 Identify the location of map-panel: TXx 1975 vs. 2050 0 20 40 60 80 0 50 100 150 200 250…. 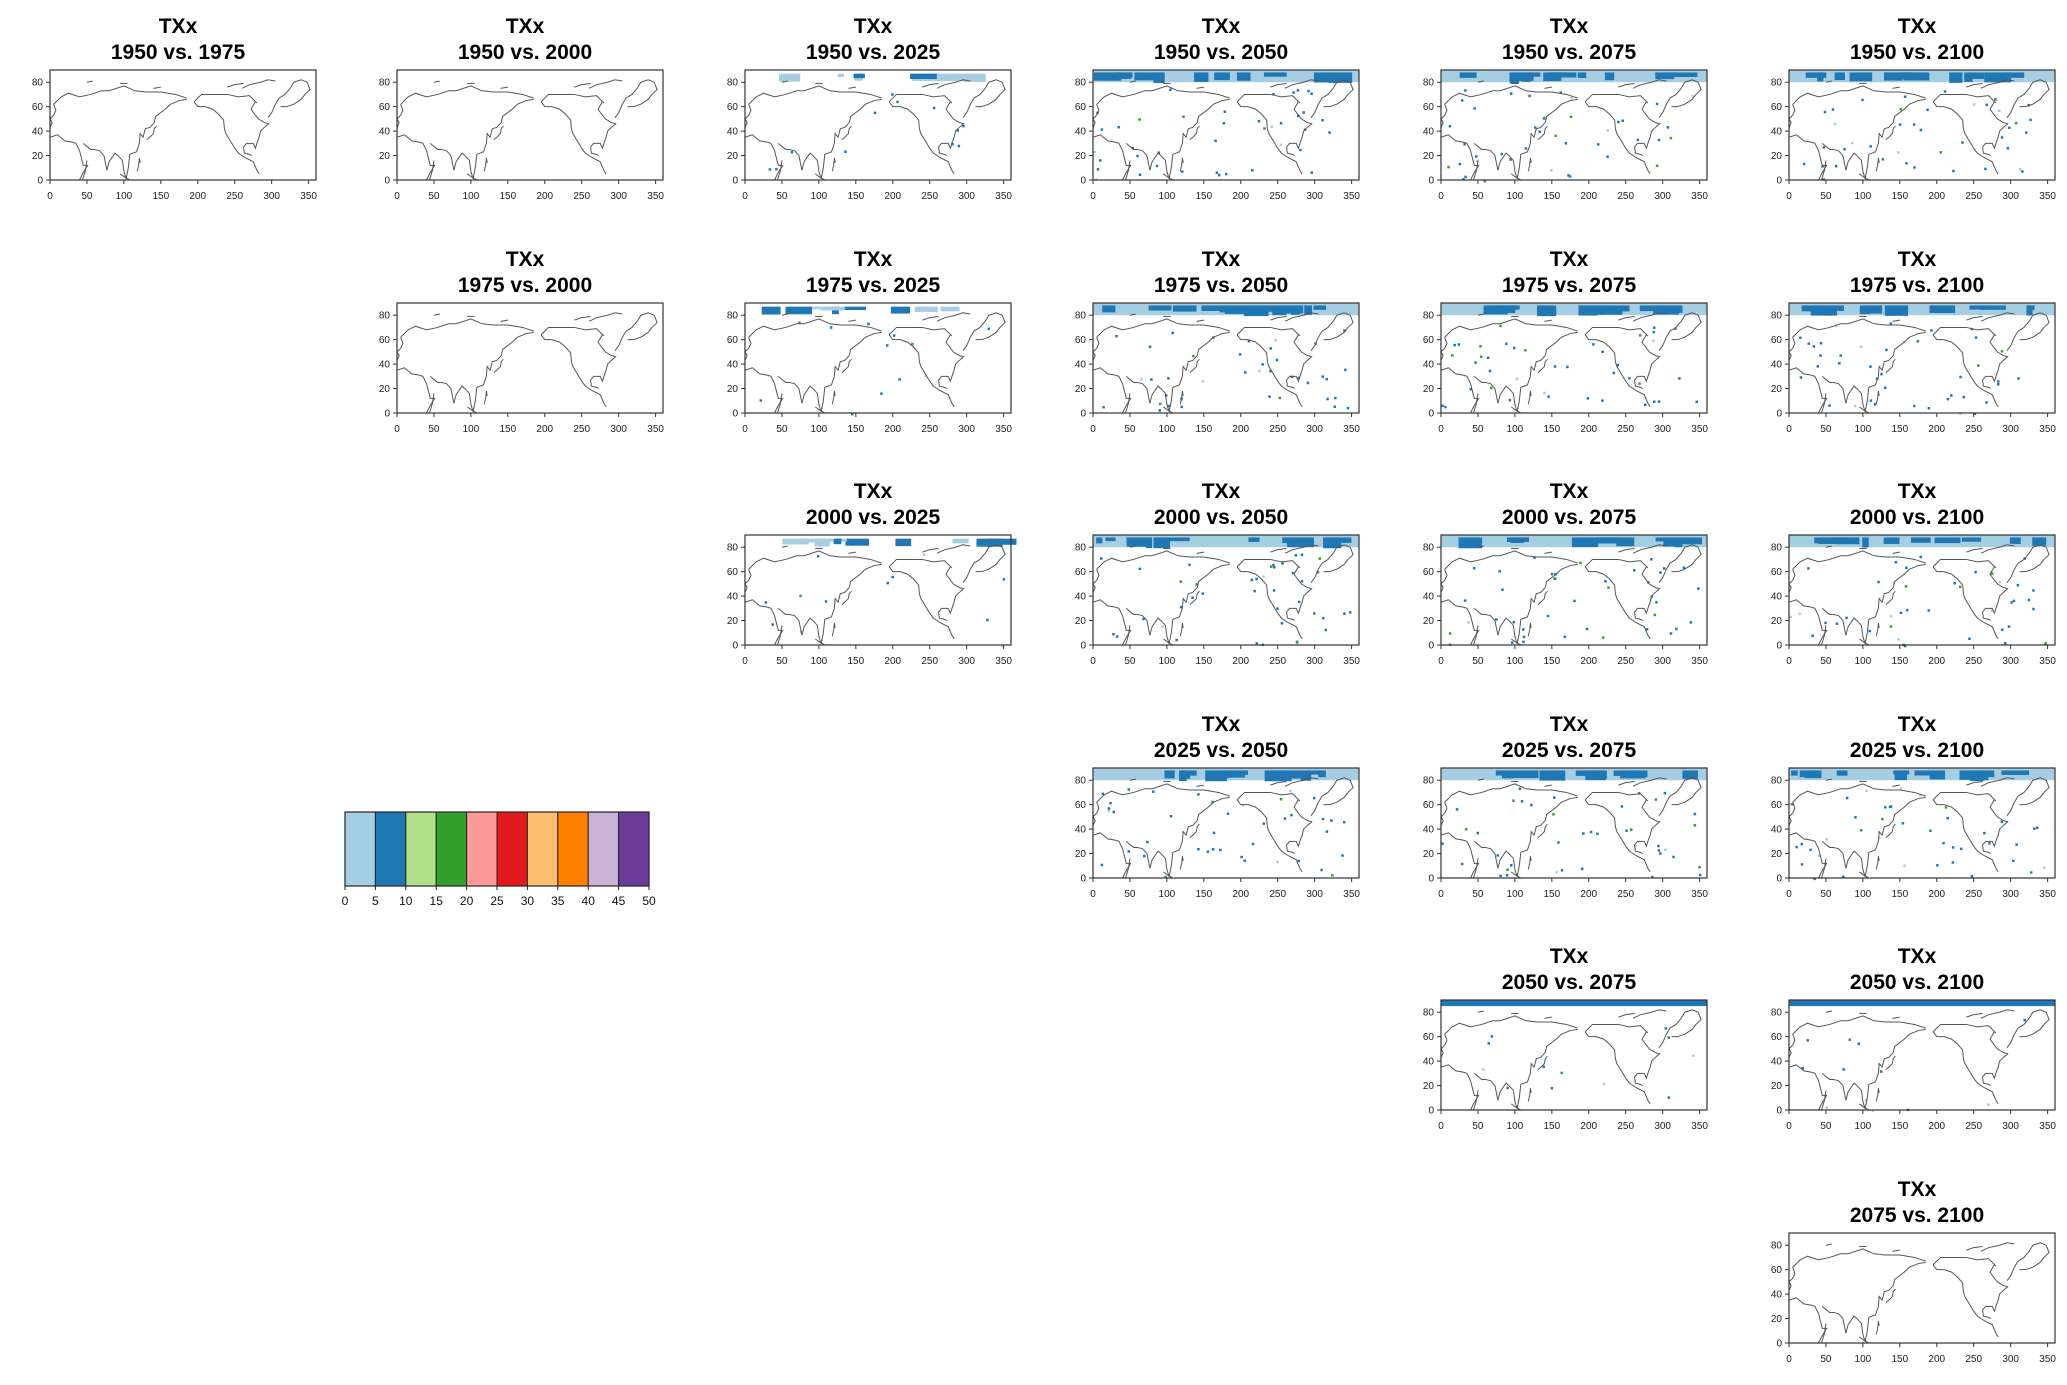
(1221, 350).